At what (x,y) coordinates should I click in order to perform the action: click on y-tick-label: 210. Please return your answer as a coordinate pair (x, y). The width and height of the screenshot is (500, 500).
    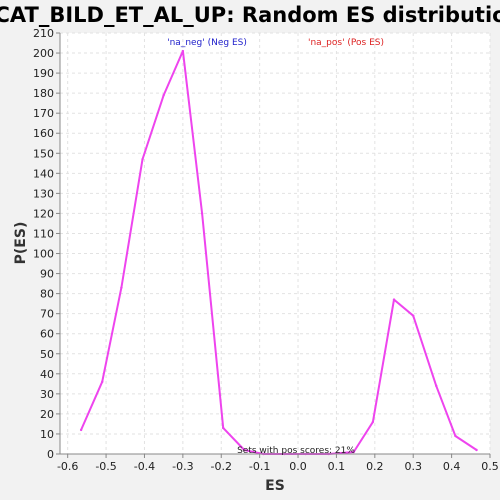
    Looking at the image, I should click on (43, 33).